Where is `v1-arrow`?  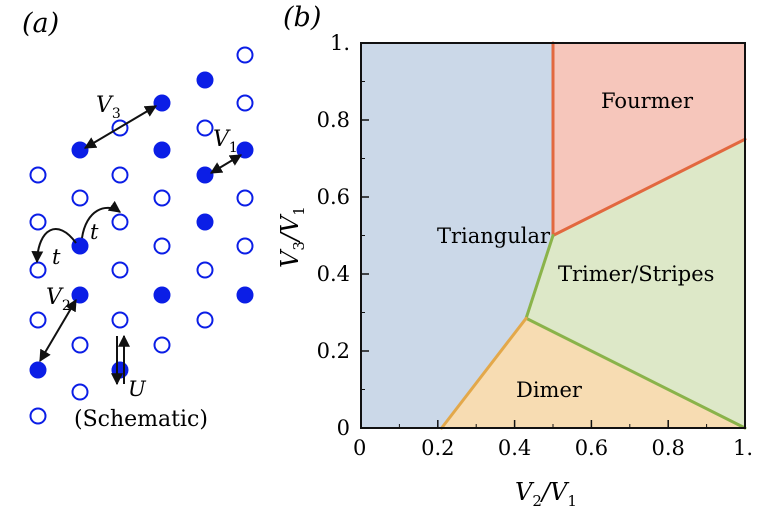 v1-arrow is located at coordinates (226, 164).